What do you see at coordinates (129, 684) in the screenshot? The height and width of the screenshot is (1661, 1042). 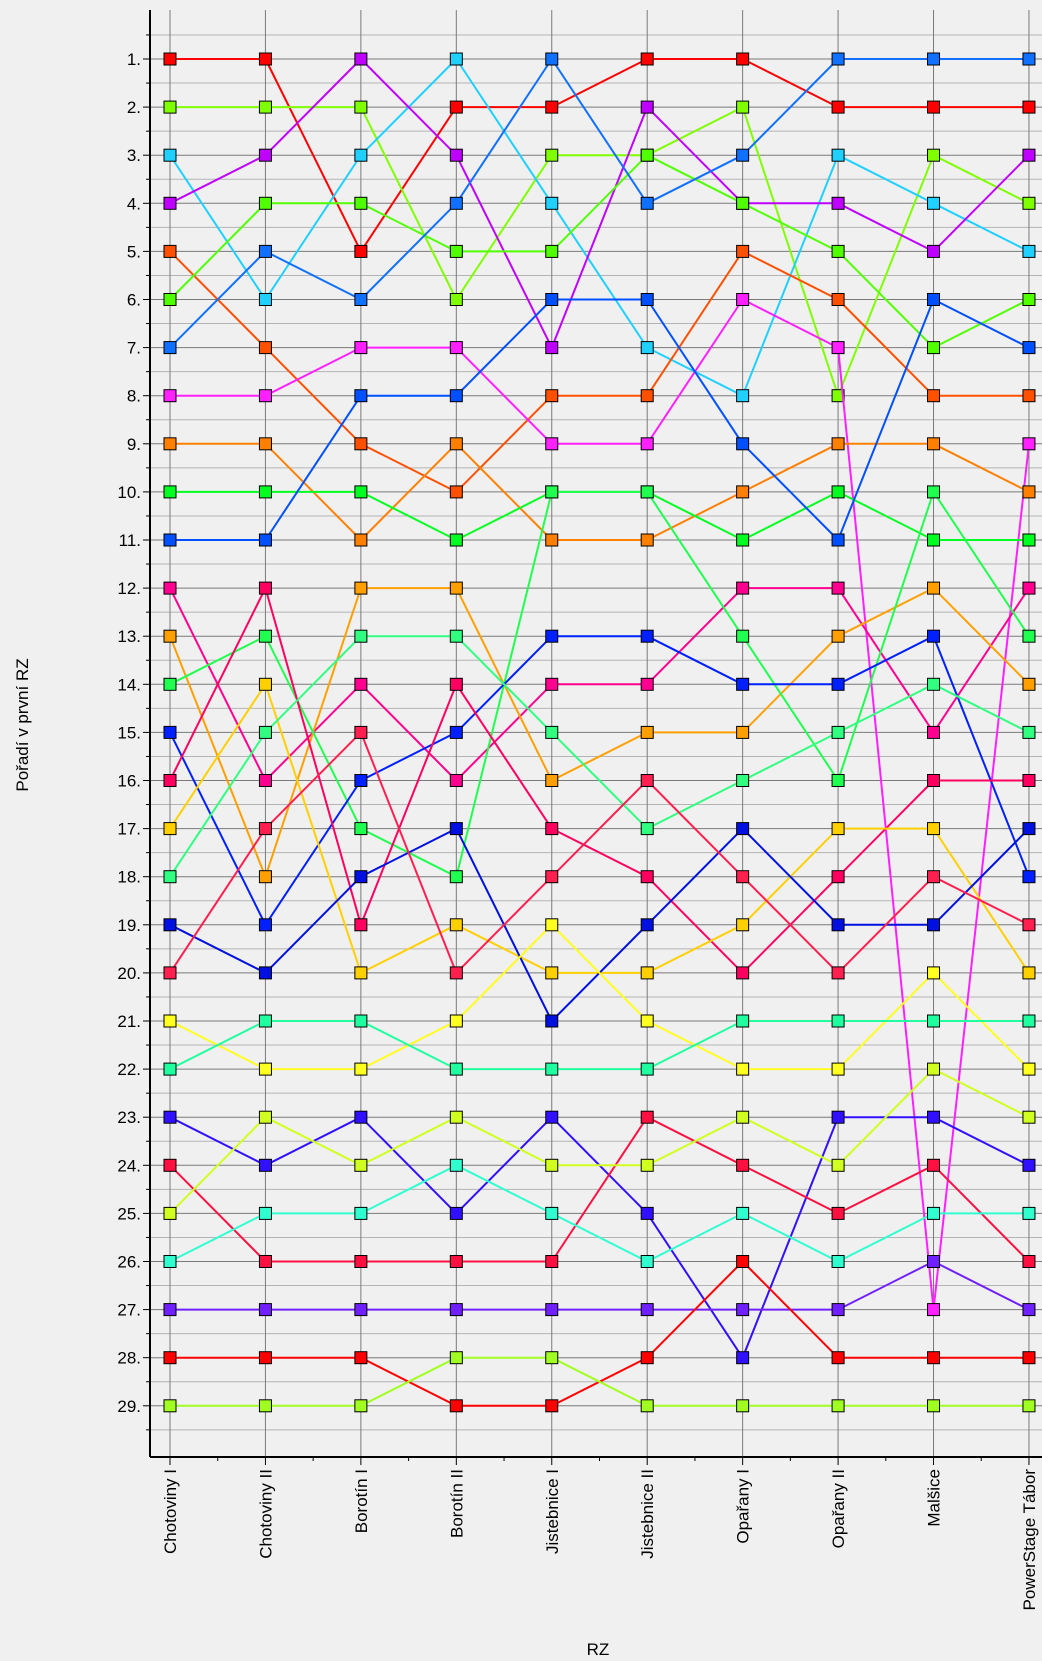 I see `y-tick-label: 14.` at bounding box center [129, 684].